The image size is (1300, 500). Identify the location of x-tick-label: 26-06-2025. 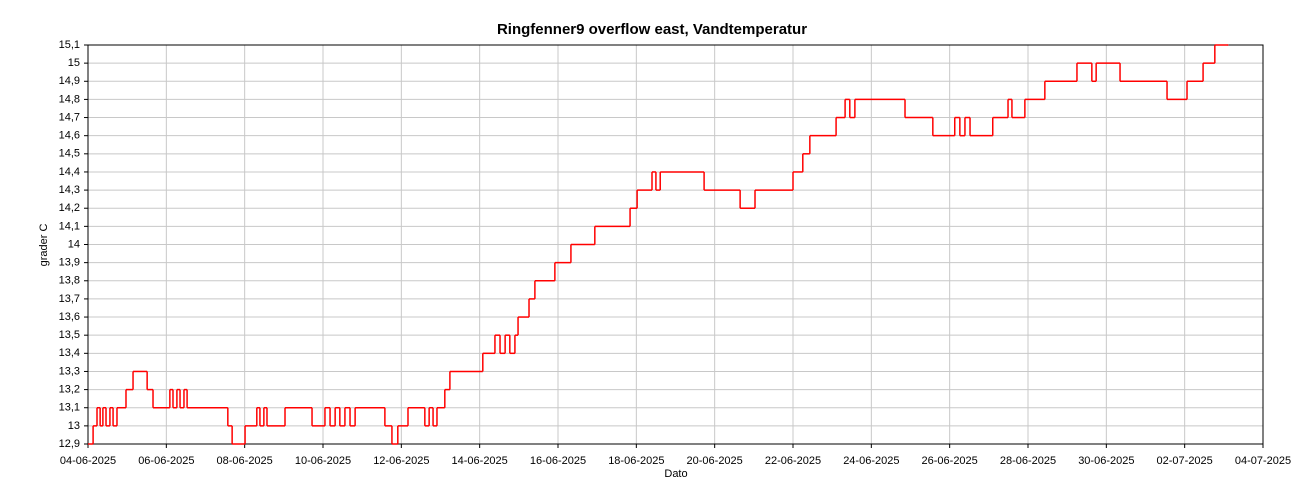
(950, 461).